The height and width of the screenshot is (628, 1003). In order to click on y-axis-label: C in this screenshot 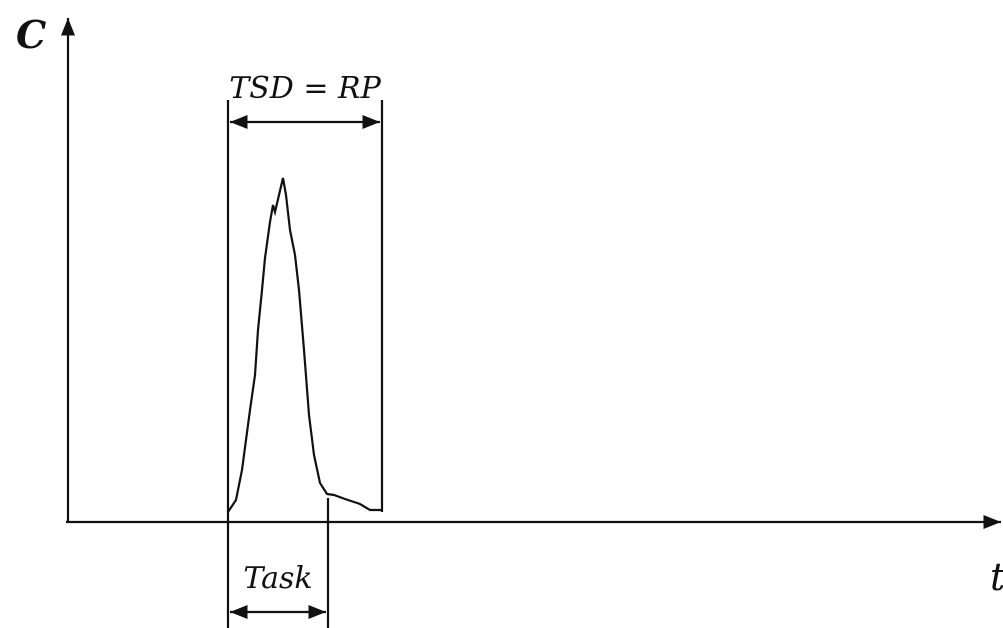, I will do `click(31, 34)`.